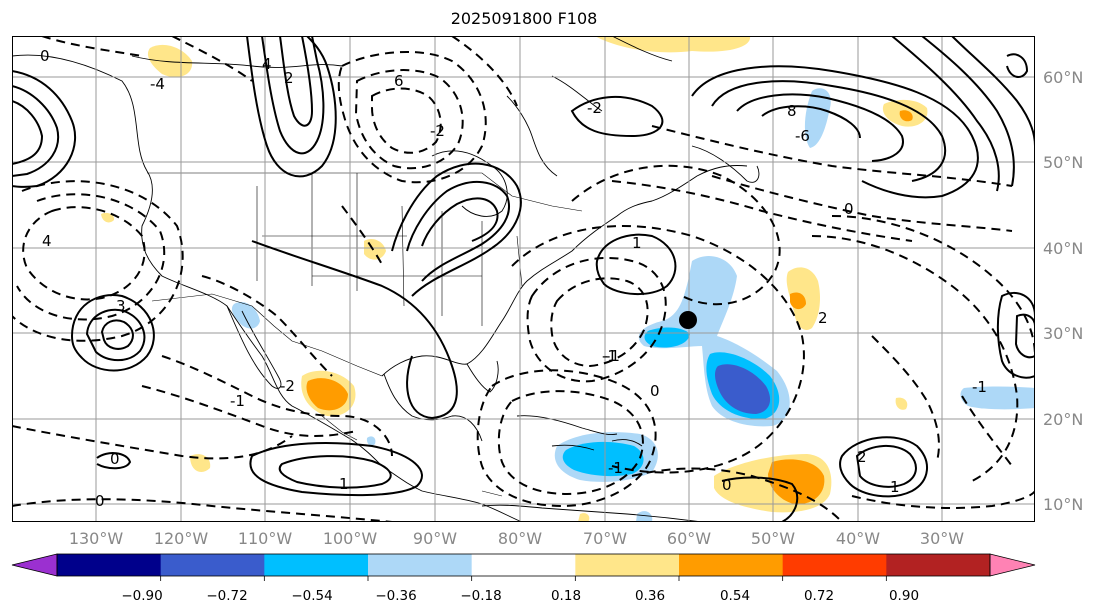 This screenshot has width=1105, height=615. What do you see at coordinates (121, 306) in the screenshot?
I see `contour-label: 3` at bounding box center [121, 306].